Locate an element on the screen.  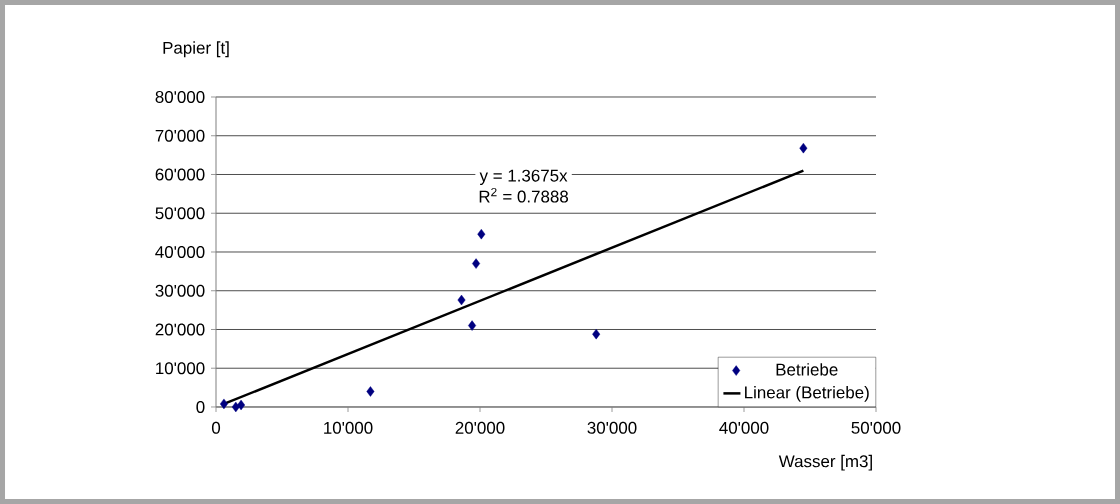
annotation: y = 1.3675x is located at coordinates (523, 177).